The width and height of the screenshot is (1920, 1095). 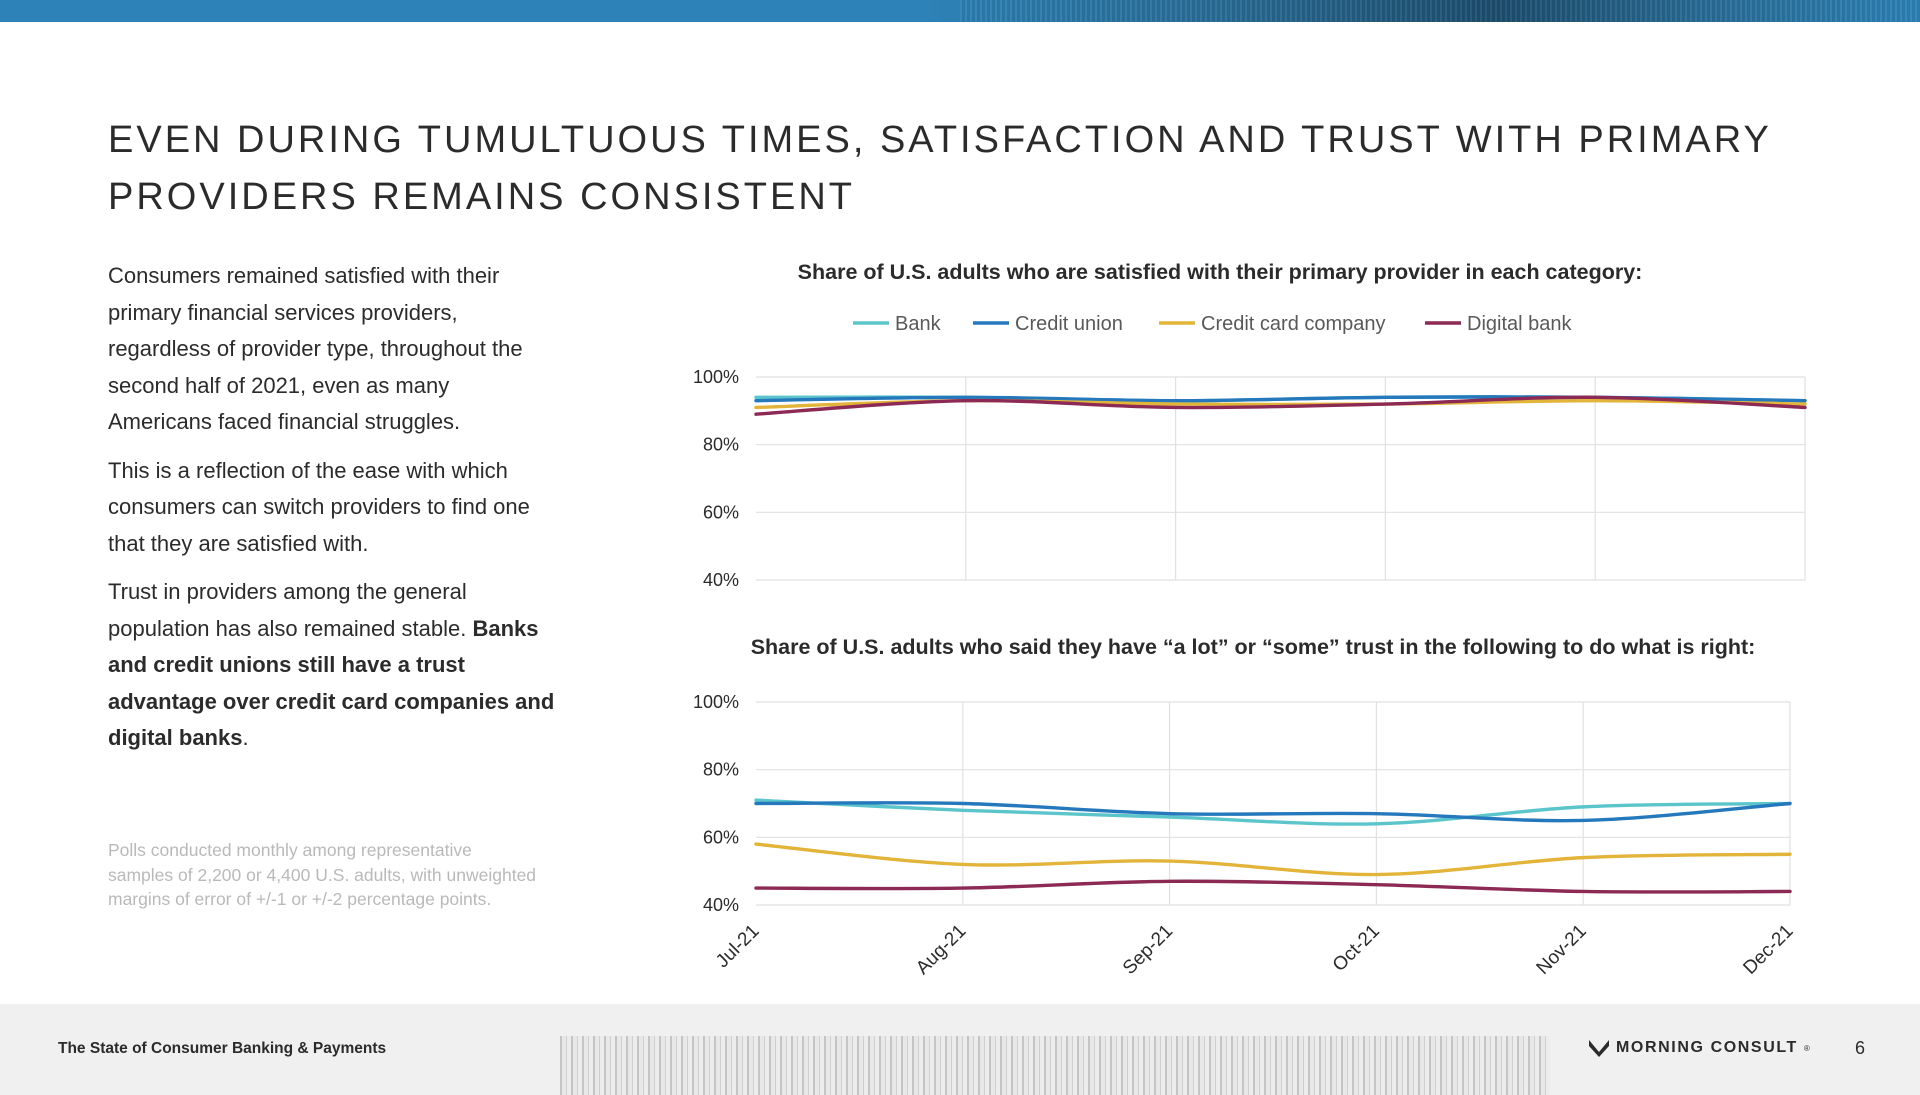 What do you see at coordinates (1280, 405) in the screenshot?
I see `satisfaction-series-line-digital-bank` at bounding box center [1280, 405].